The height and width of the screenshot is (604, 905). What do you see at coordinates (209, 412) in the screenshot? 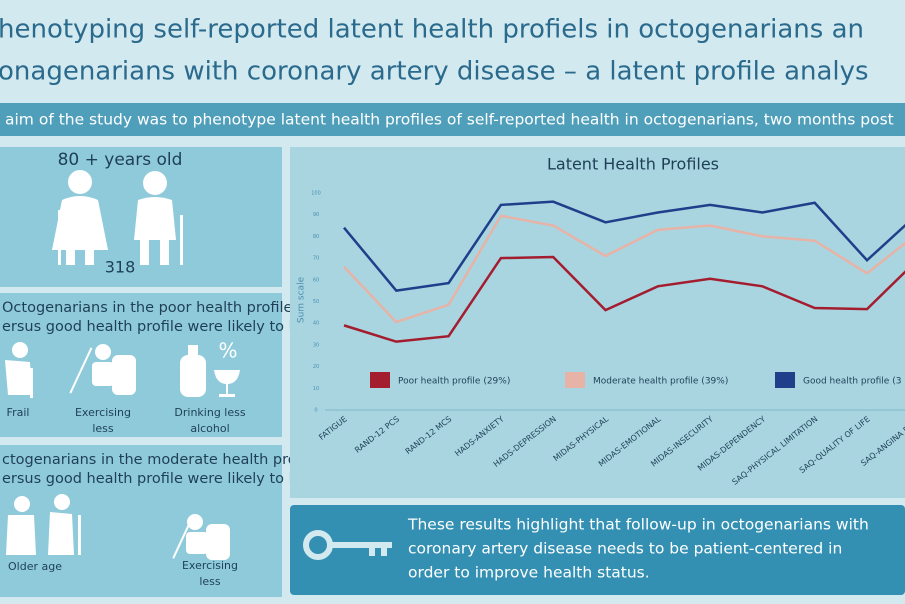
I see `item-label: Drinking less` at bounding box center [209, 412].